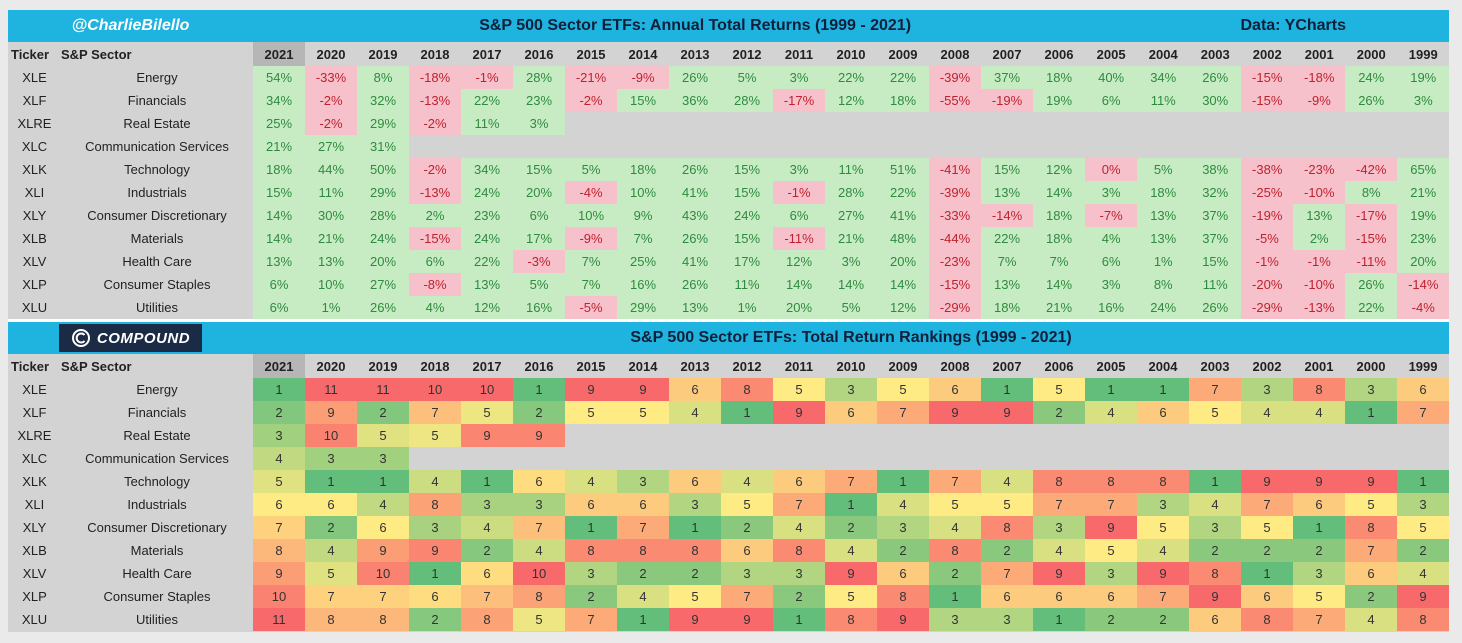 Image resolution: width=1462 pixels, height=643 pixels. What do you see at coordinates (33, 307) in the screenshot?
I see `ticker-cell: XLU` at bounding box center [33, 307].